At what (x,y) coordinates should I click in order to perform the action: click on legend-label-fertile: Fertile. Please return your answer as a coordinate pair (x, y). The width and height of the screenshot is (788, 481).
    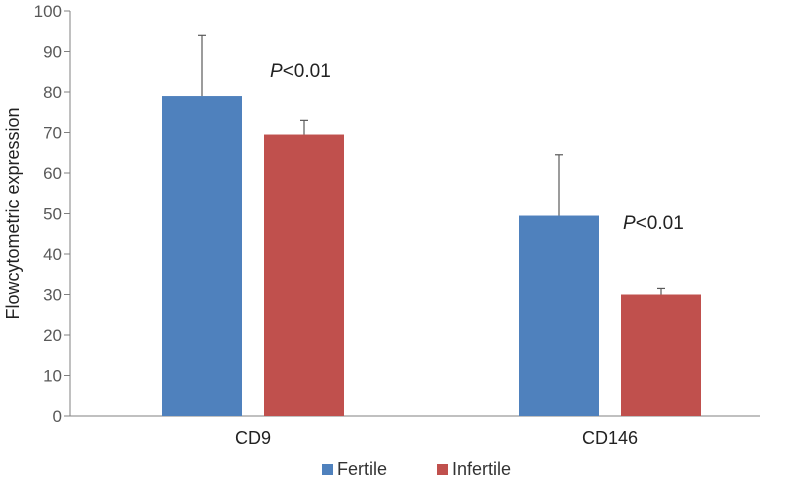
    Looking at the image, I should click on (362, 469).